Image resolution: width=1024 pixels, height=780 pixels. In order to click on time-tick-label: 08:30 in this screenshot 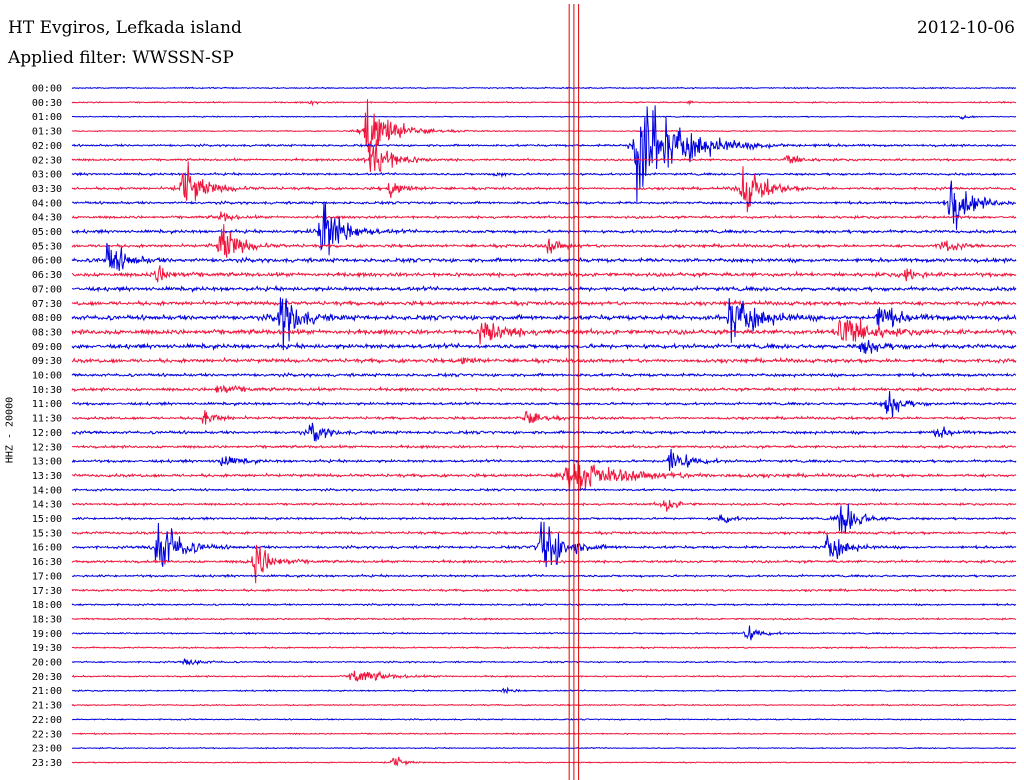, I will do `click(47, 332)`.